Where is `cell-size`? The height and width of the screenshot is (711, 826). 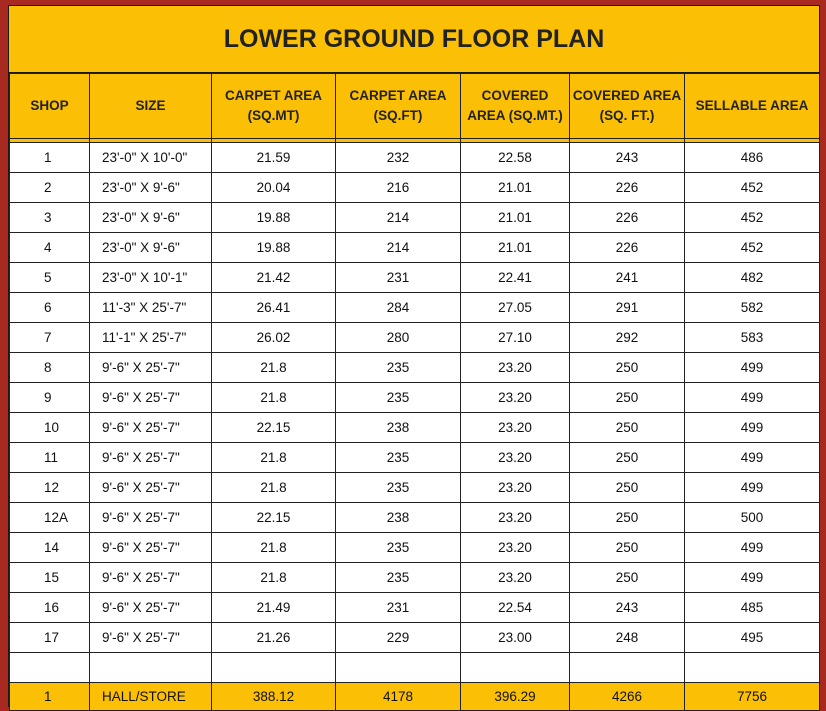
cell-size is located at coordinates (150, 667).